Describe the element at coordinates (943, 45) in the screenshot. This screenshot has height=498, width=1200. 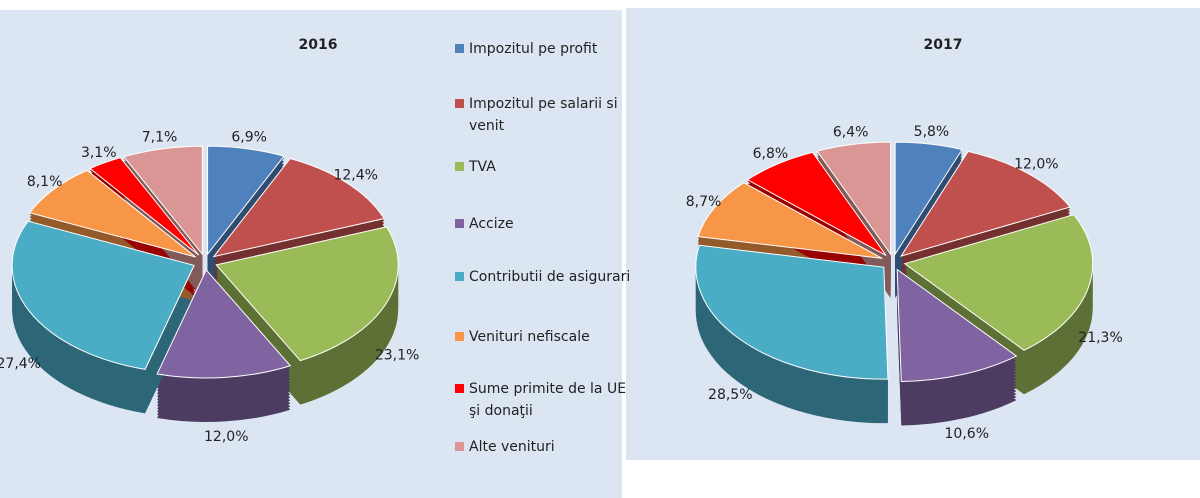
I see `chart-title: 2017` at that location.